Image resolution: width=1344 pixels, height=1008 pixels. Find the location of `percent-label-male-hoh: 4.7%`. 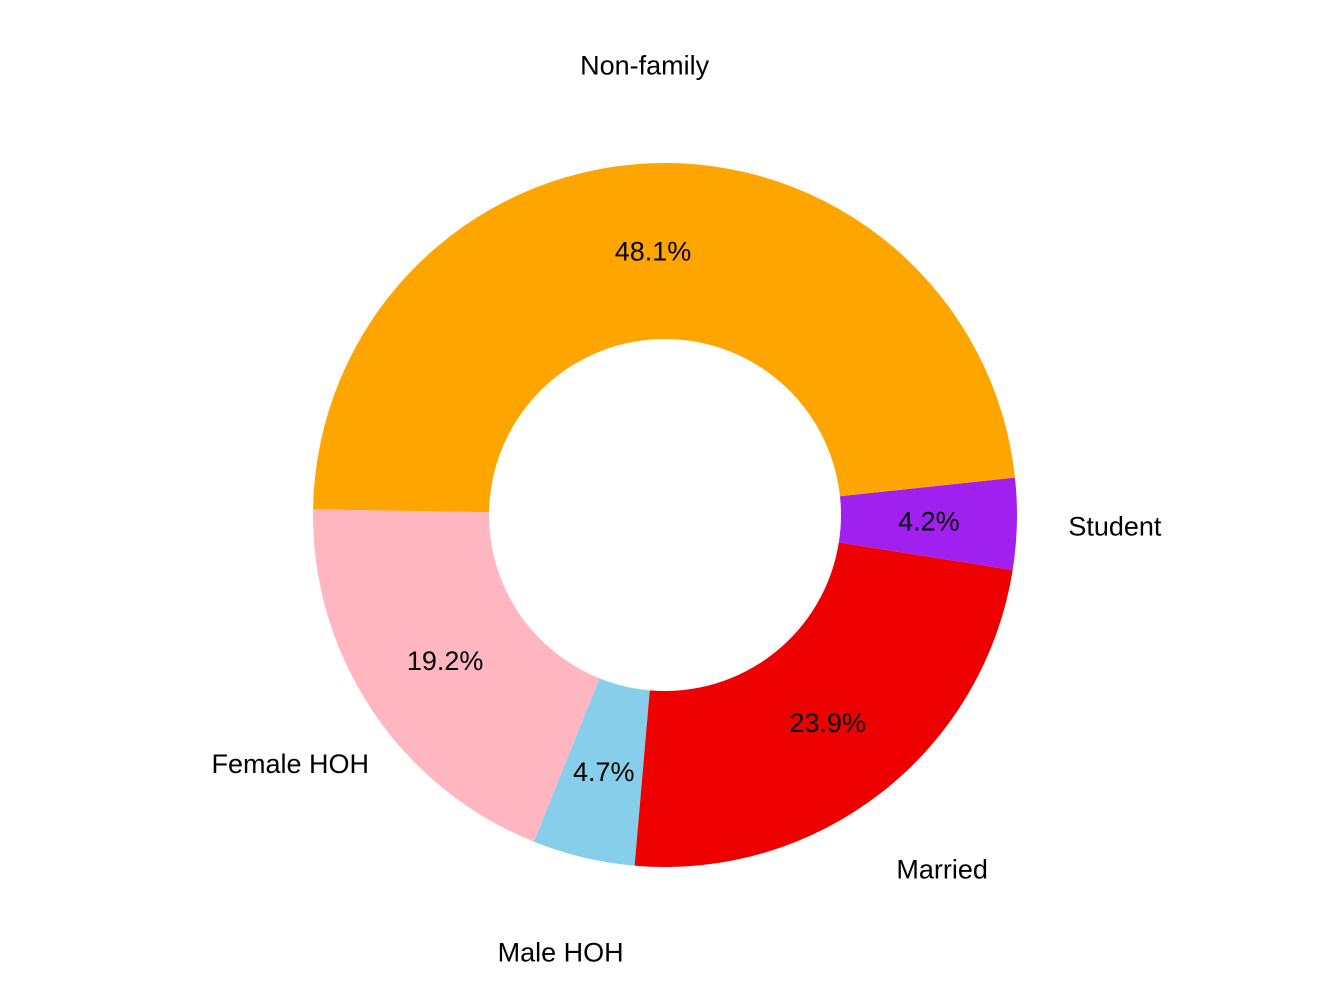

percent-label-male-hoh: 4.7% is located at coordinates (604, 772).